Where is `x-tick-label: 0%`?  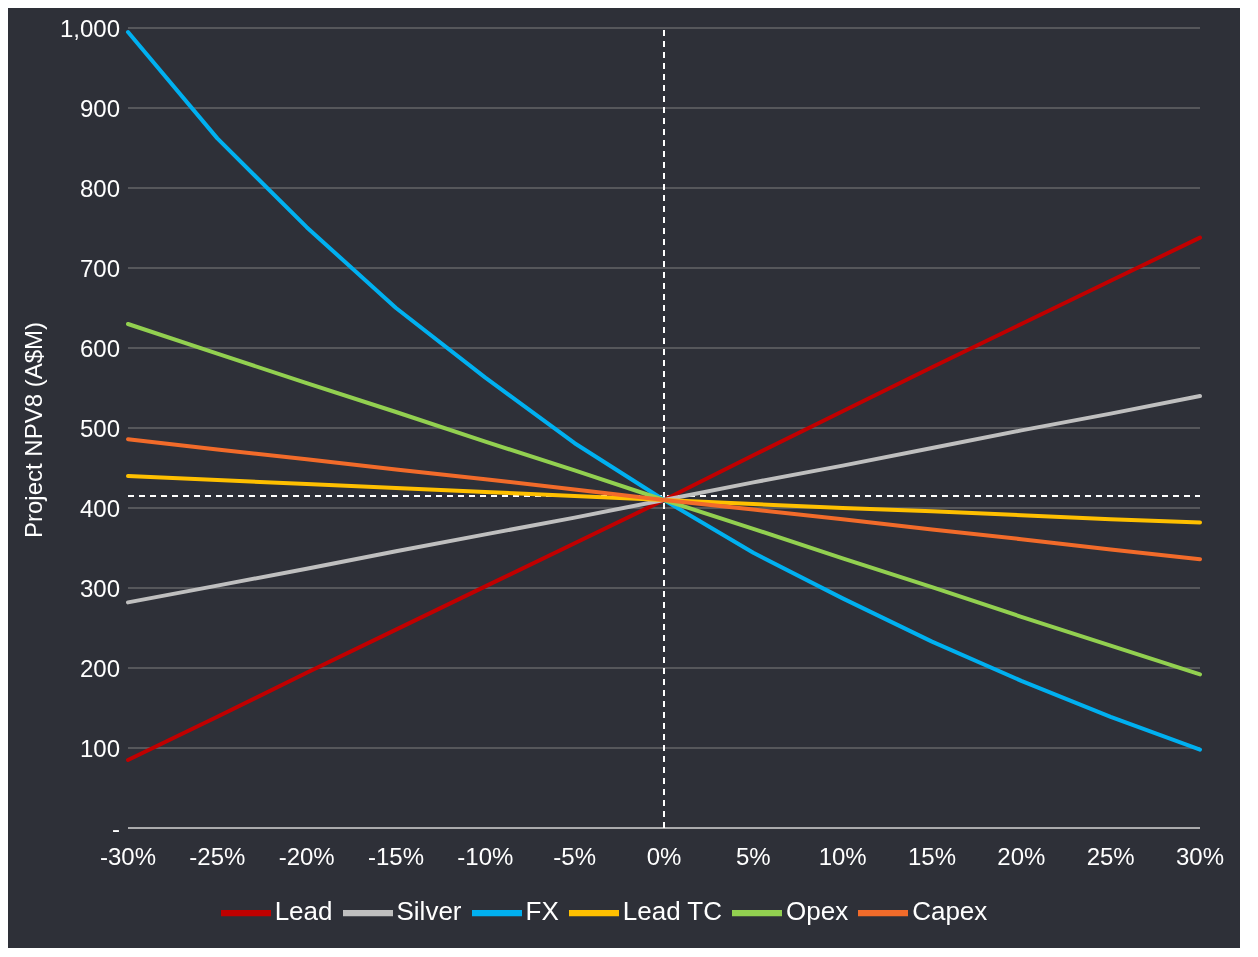 x-tick-label: 0% is located at coordinates (664, 857).